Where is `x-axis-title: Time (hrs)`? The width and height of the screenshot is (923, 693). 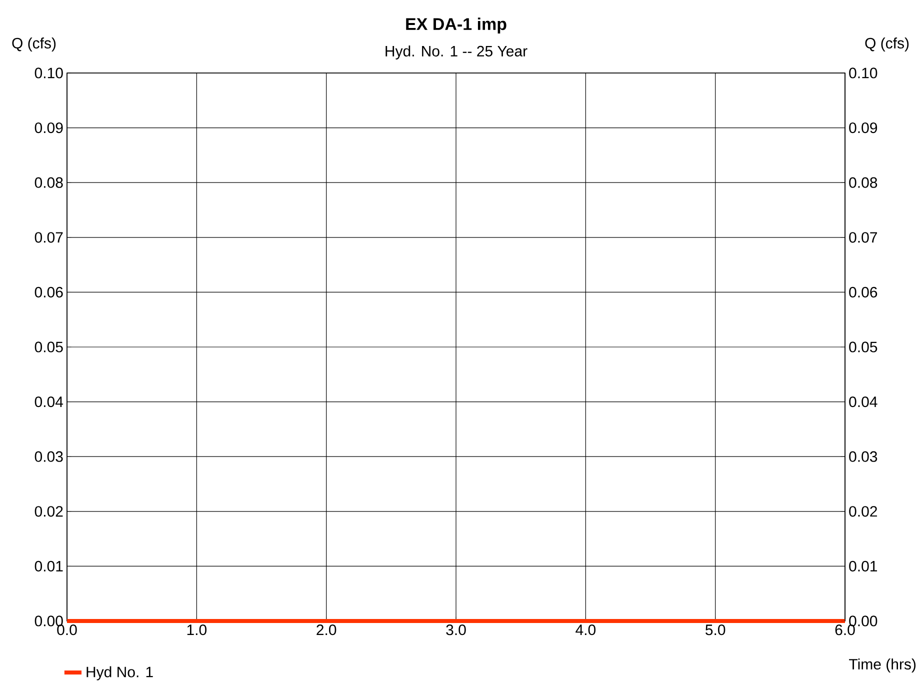 x-axis-title: Time (hrs) is located at coordinates (882, 665).